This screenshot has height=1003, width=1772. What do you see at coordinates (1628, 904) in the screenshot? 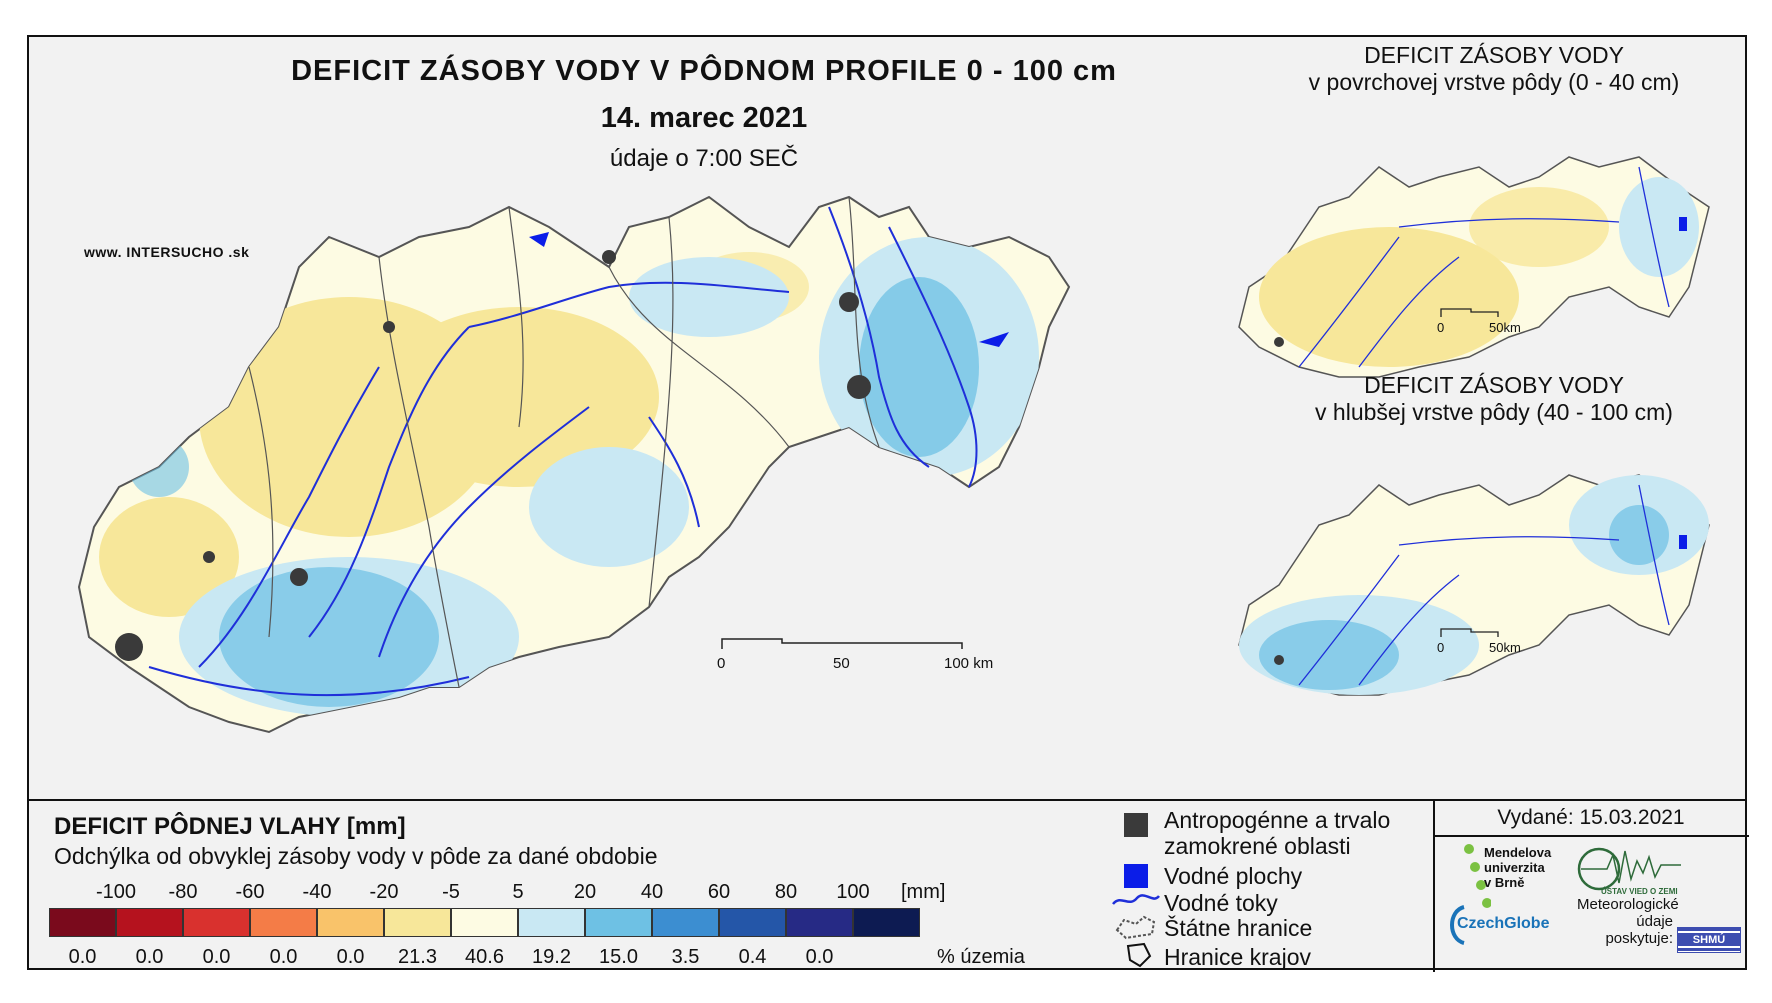
I see `meteo-line1: Meteorologické` at bounding box center [1628, 904].